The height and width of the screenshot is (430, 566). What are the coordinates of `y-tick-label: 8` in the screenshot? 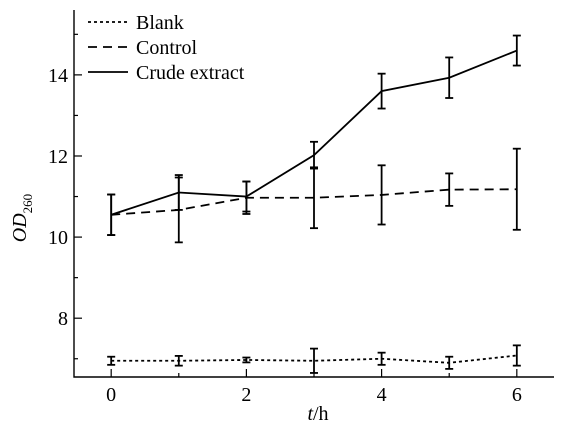 It's located at (63, 319).